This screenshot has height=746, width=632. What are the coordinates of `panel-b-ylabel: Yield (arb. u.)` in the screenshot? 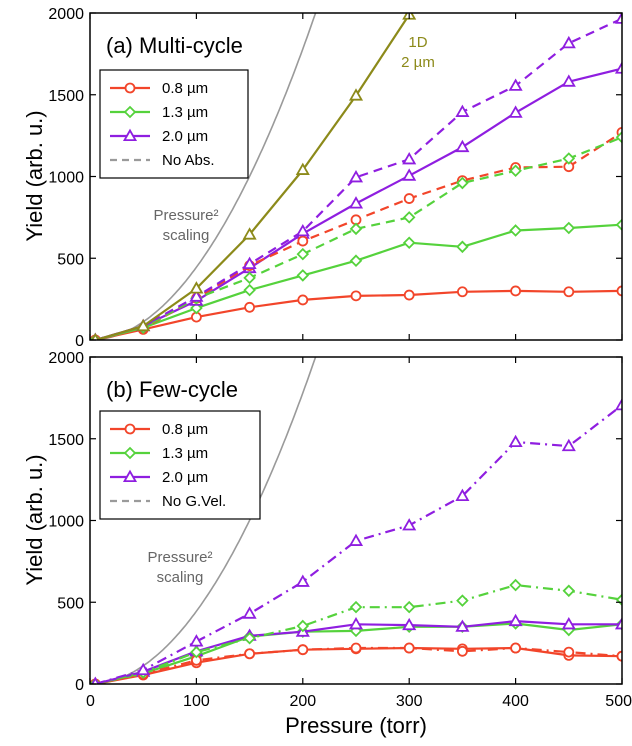 It's located at (34, 519).